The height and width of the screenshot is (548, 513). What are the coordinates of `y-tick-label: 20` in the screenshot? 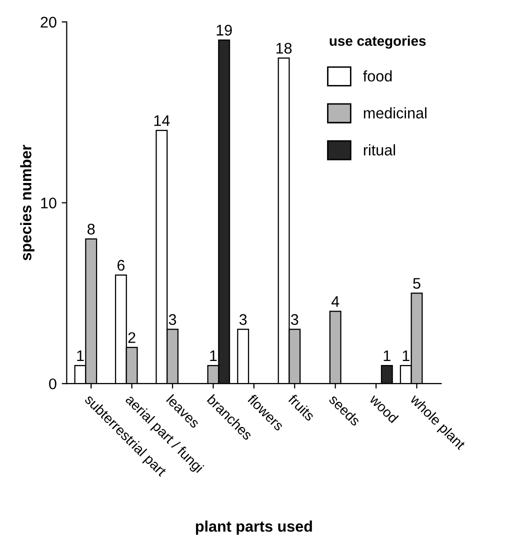 It's located at (48, 22).